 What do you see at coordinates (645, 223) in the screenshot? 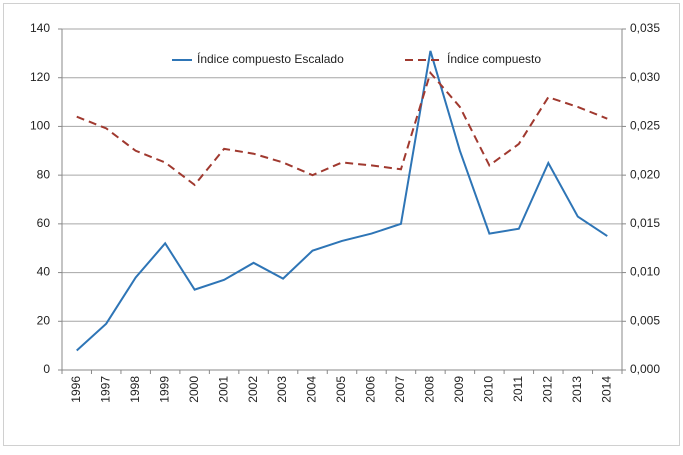
I see `y2-tick-label: 0,015` at bounding box center [645, 223].